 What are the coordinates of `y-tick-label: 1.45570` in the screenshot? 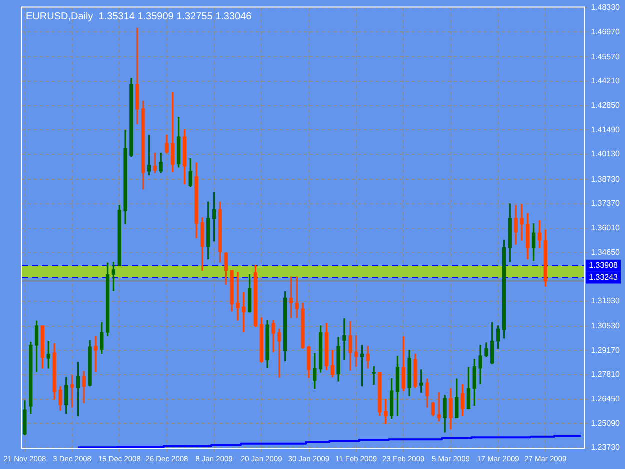 It's located at (606, 57).